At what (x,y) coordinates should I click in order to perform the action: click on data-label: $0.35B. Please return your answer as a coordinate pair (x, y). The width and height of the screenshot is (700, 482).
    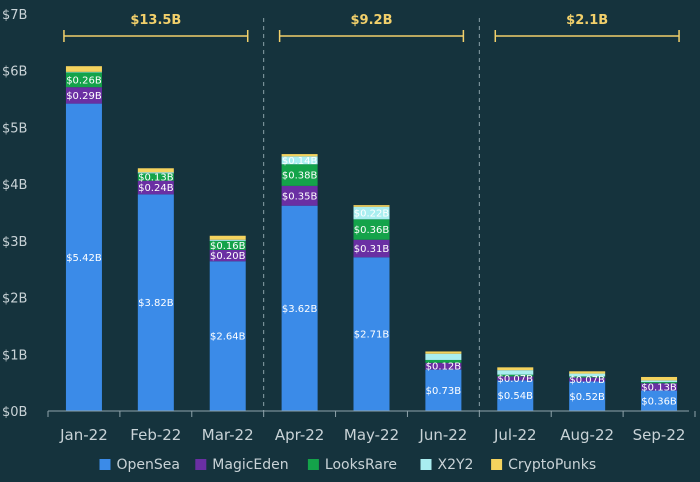
    Looking at the image, I should click on (300, 196).